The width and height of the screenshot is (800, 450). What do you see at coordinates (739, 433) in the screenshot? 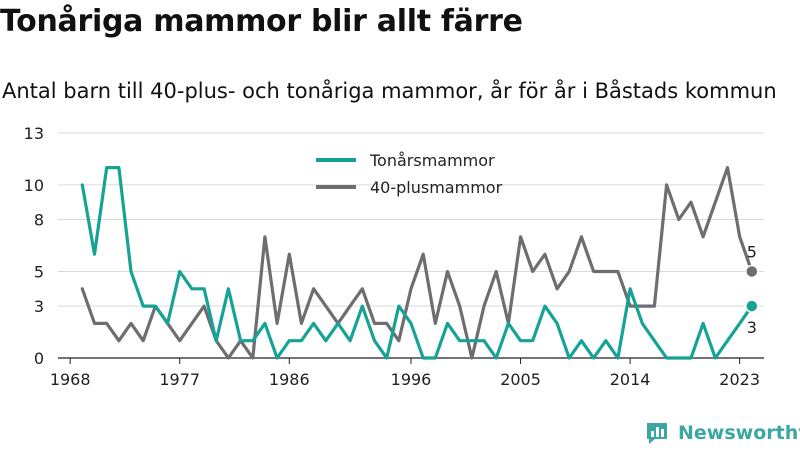
I see `brand-name: Newsworthy` at bounding box center [739, 433].